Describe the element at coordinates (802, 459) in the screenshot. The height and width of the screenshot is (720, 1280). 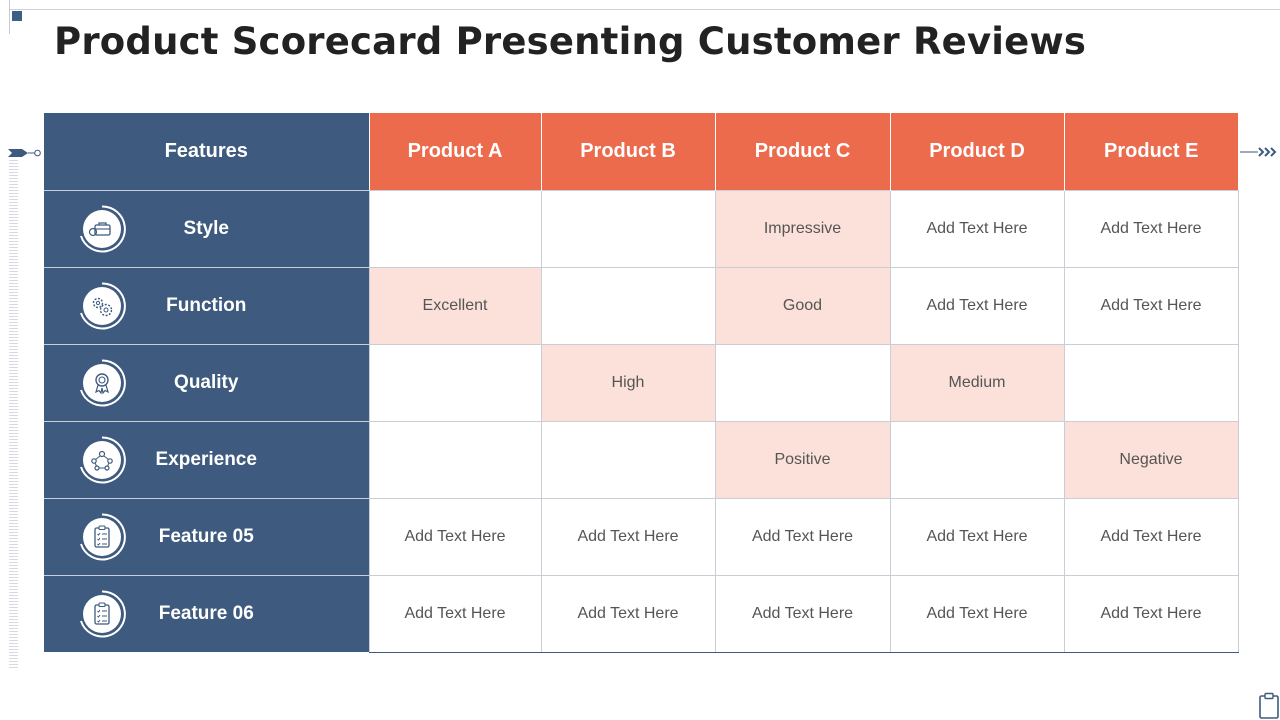
I see `cell-experience-product-c: Positive` at that location.